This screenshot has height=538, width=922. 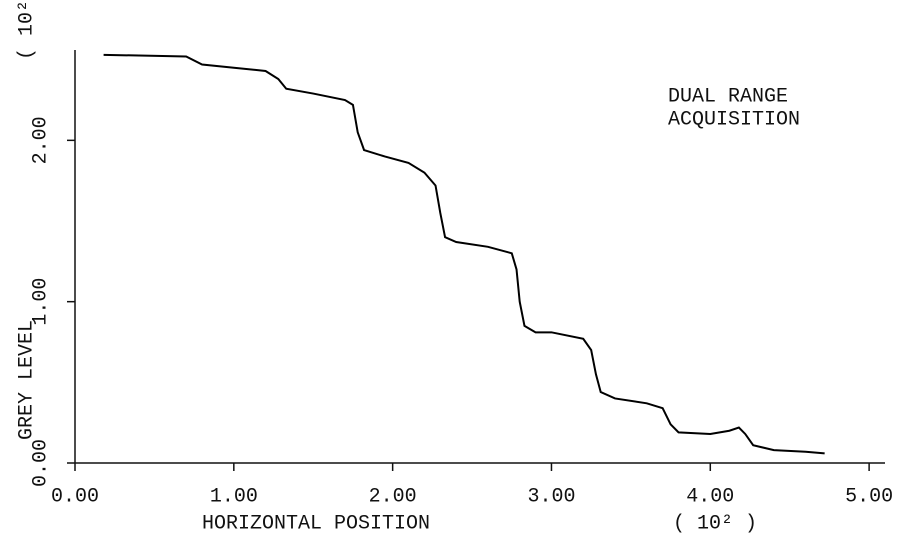 What do you see at coordinates (710, 496) in the screenshot?
I see `x-tick-label: 4.00` at bounding box center [710, 496].